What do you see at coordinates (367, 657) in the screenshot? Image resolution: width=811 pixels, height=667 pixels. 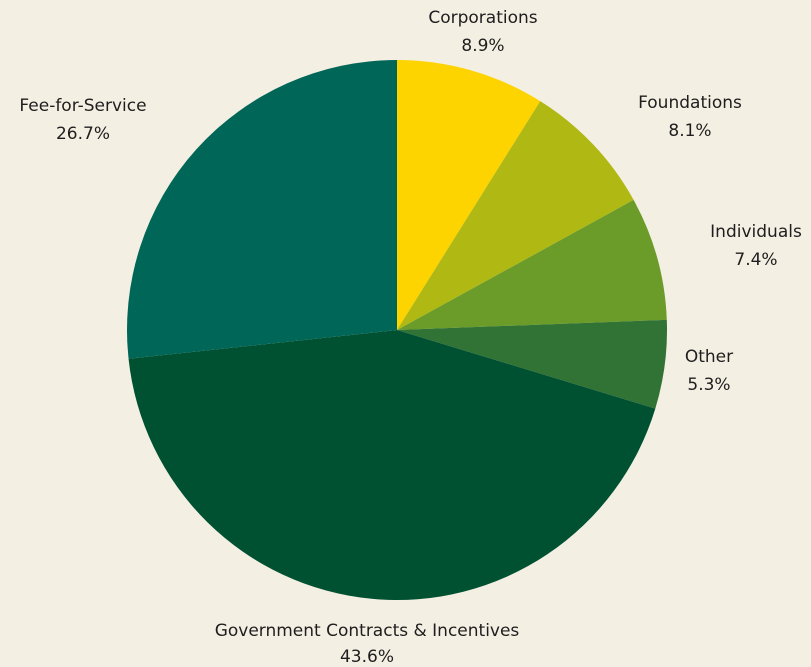 I see `slice-value-government: 43.6%` at bounding box center [367, 657].